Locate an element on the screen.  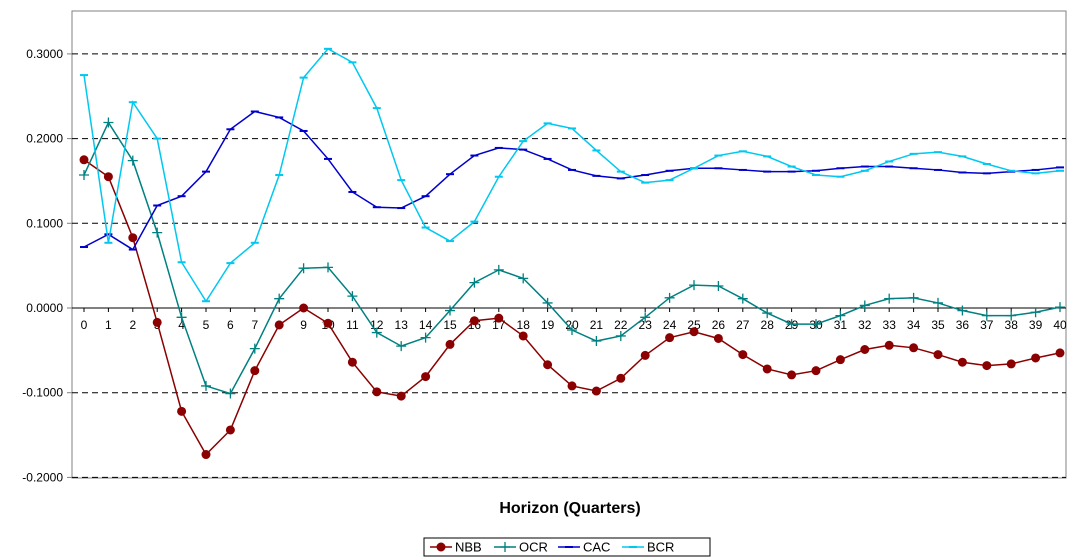
x-tick-label: 23 is located at coordinates (646, 325).